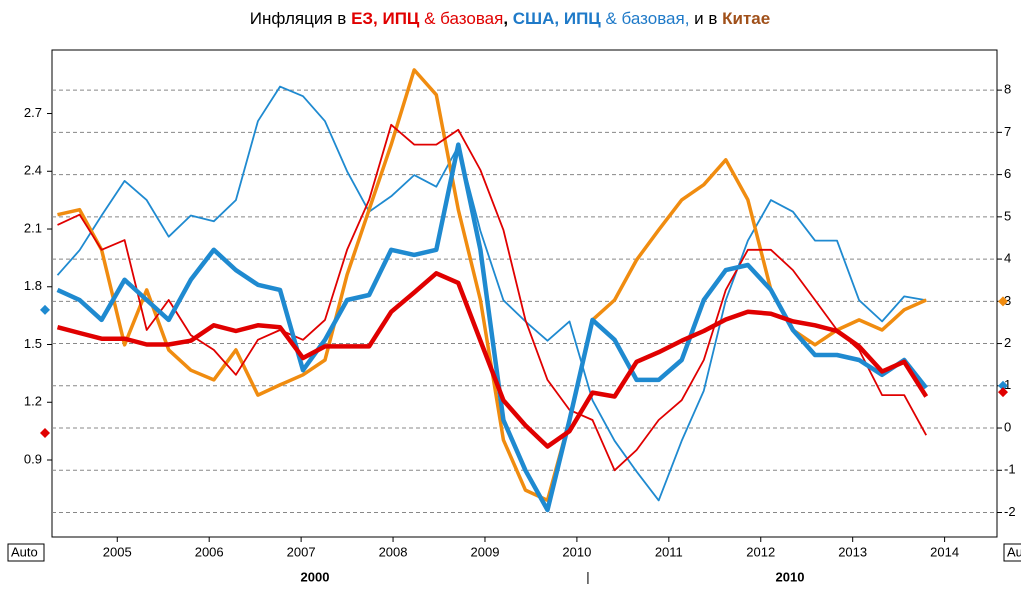 The height and width of the screenshot is (589, 1021). Describe the element at coordinates (1010, 469) in the screenshot. I see `y2-tick-label: -1` at that location.